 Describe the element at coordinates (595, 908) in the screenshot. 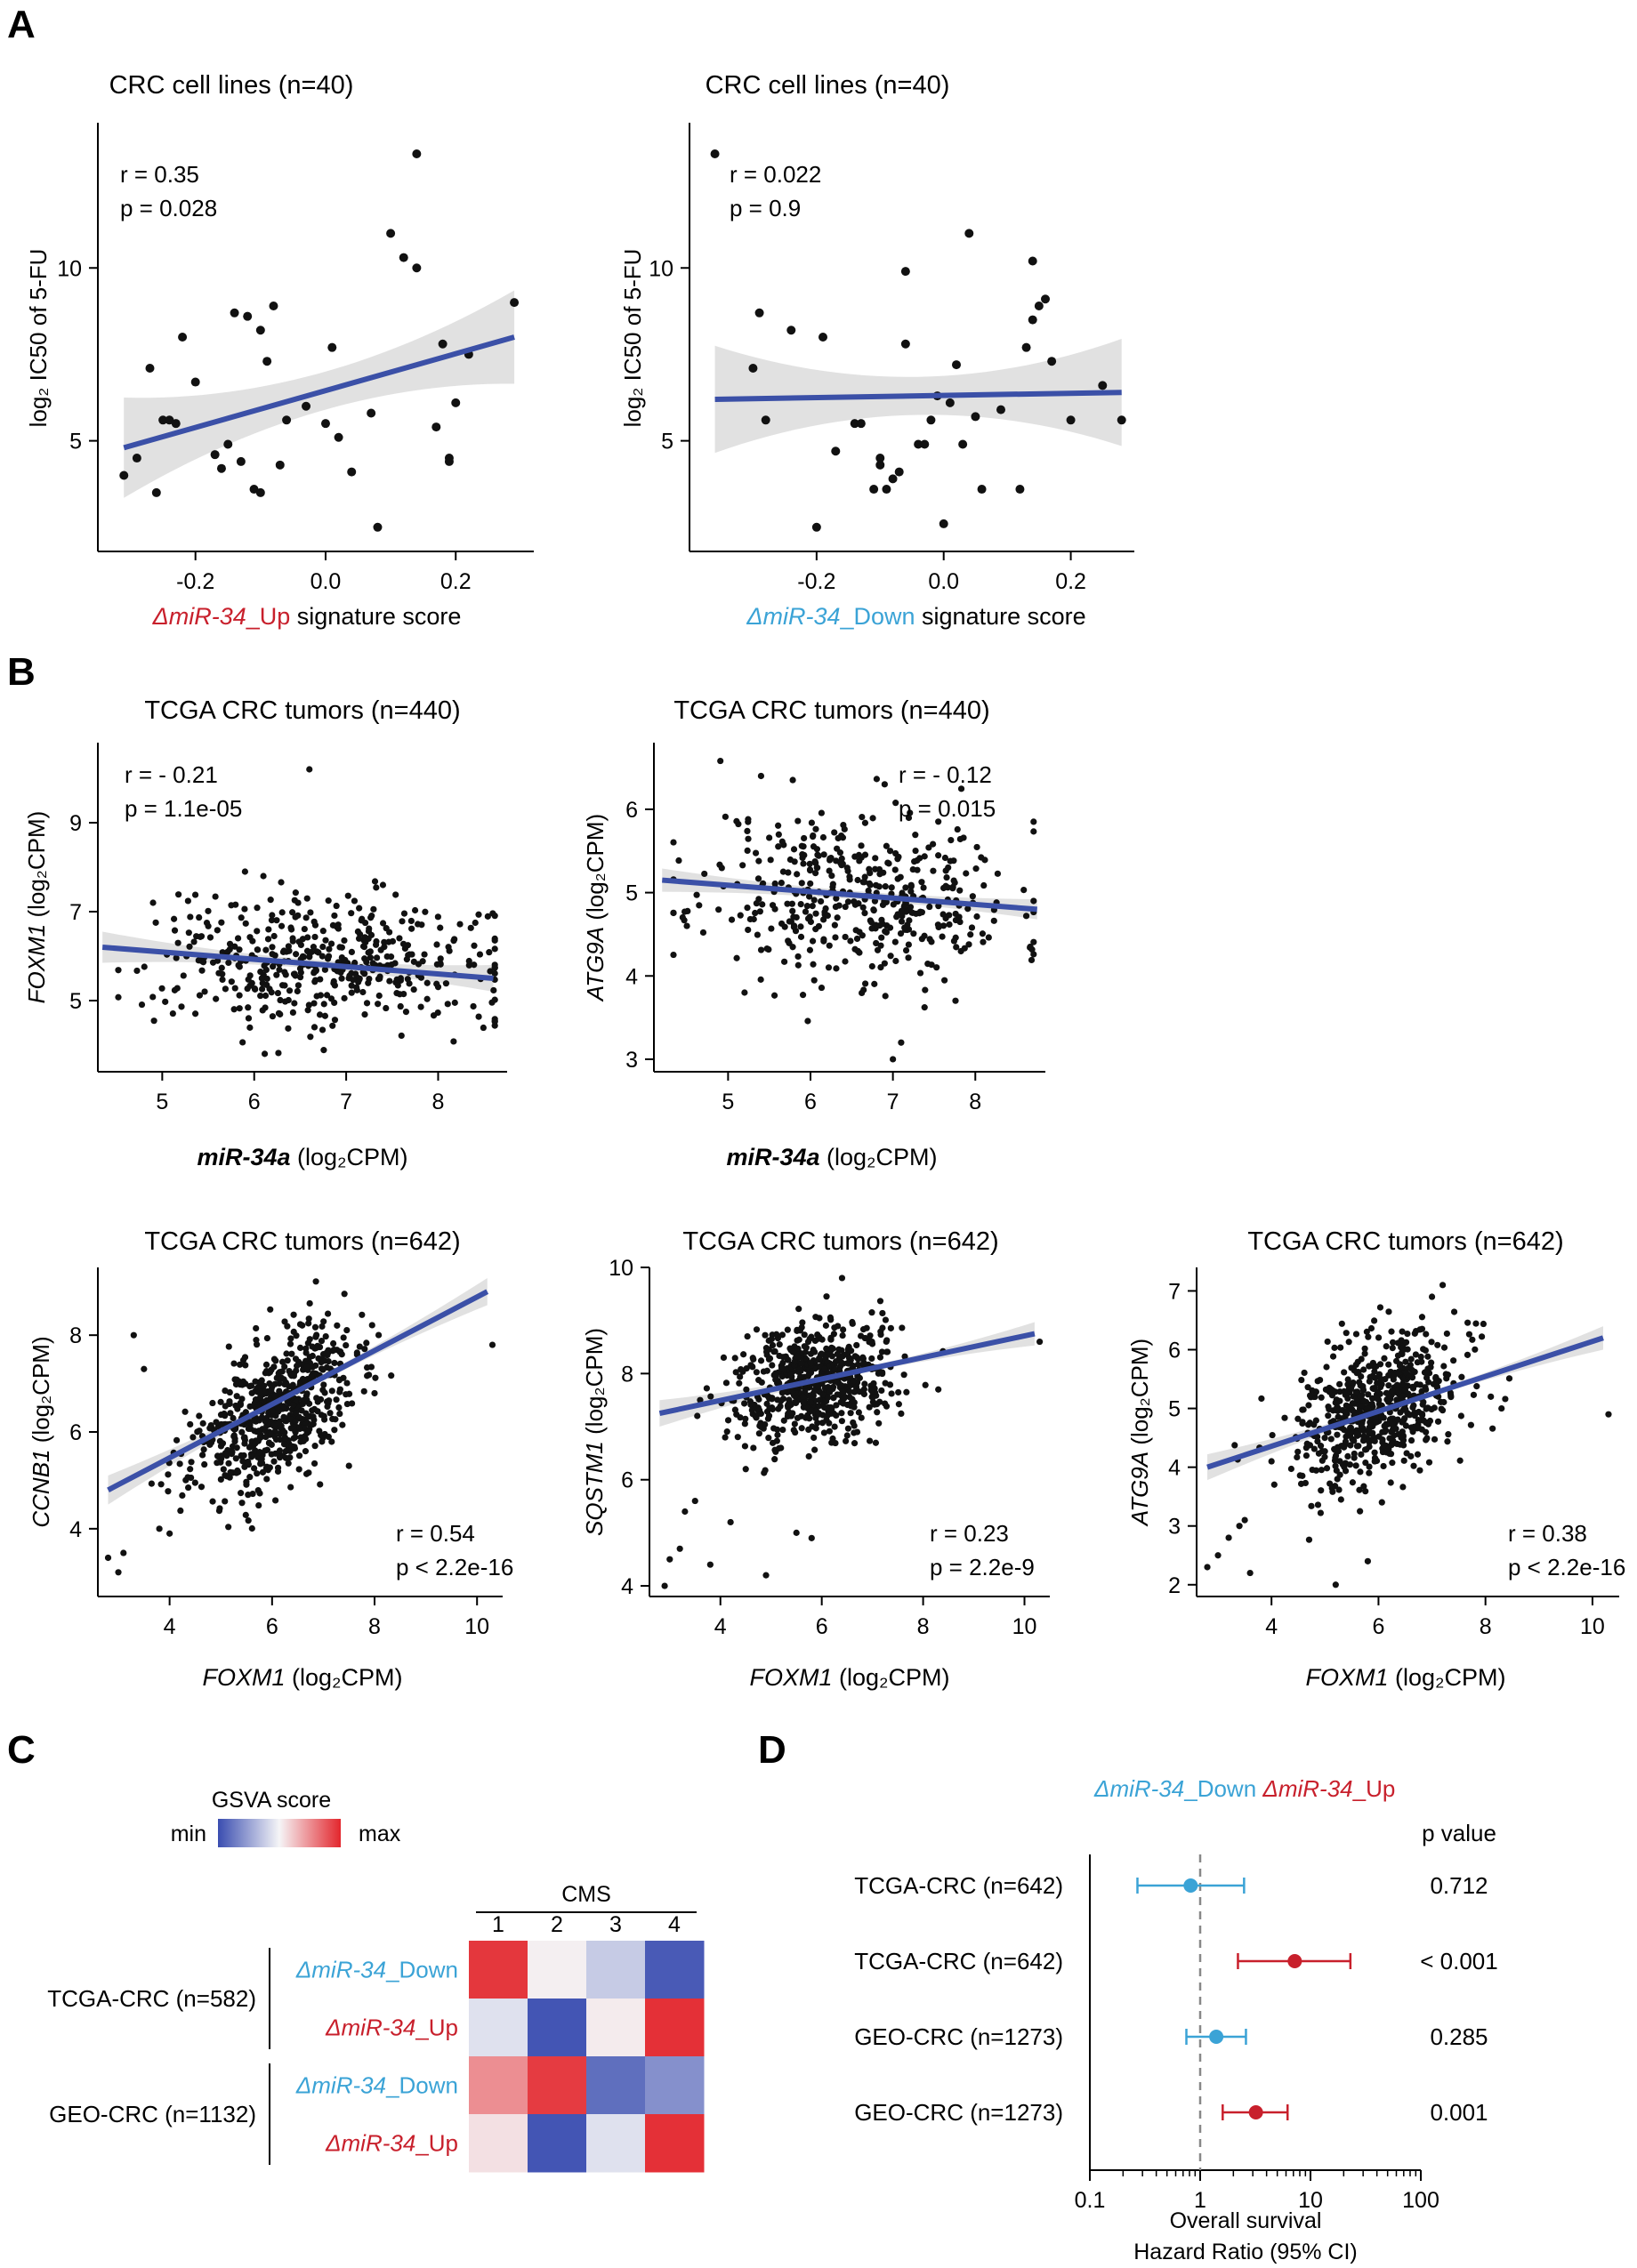

I see `y-axis-label: ATG9A (log₂CPM)` at that location.